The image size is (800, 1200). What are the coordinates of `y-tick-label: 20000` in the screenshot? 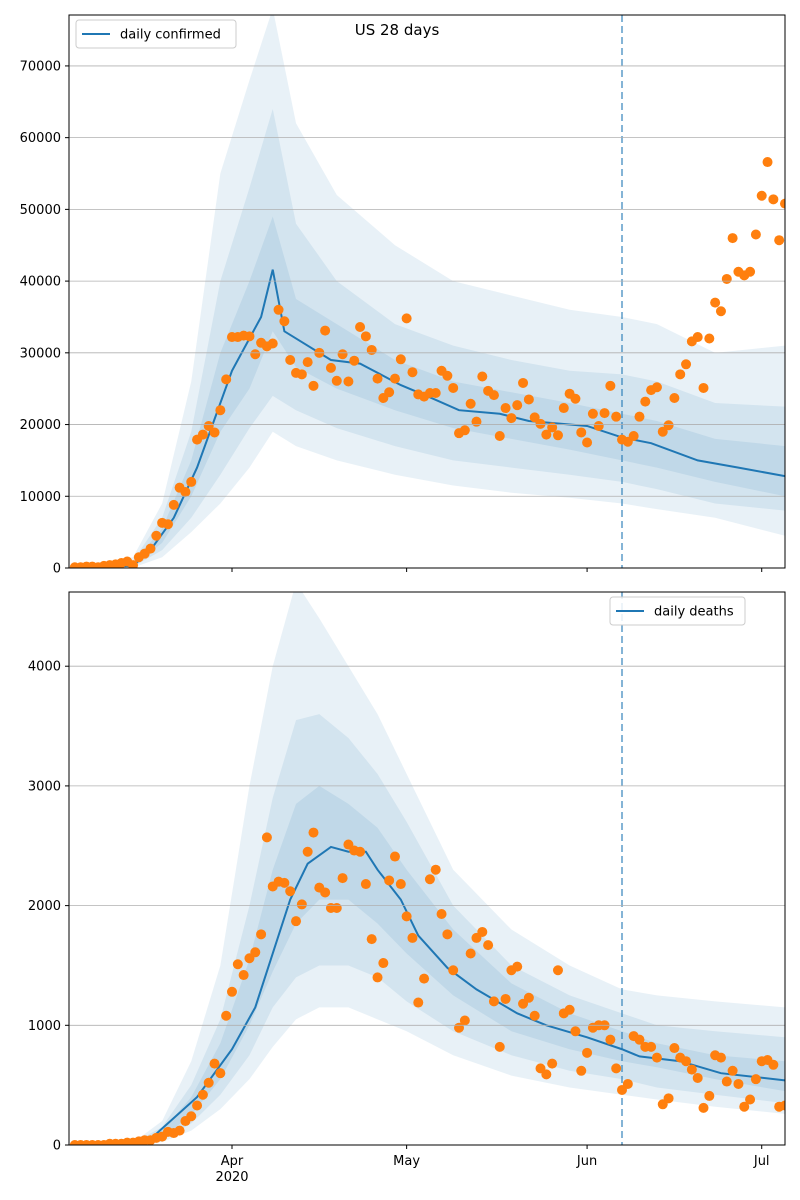 It's located at (40, 425).